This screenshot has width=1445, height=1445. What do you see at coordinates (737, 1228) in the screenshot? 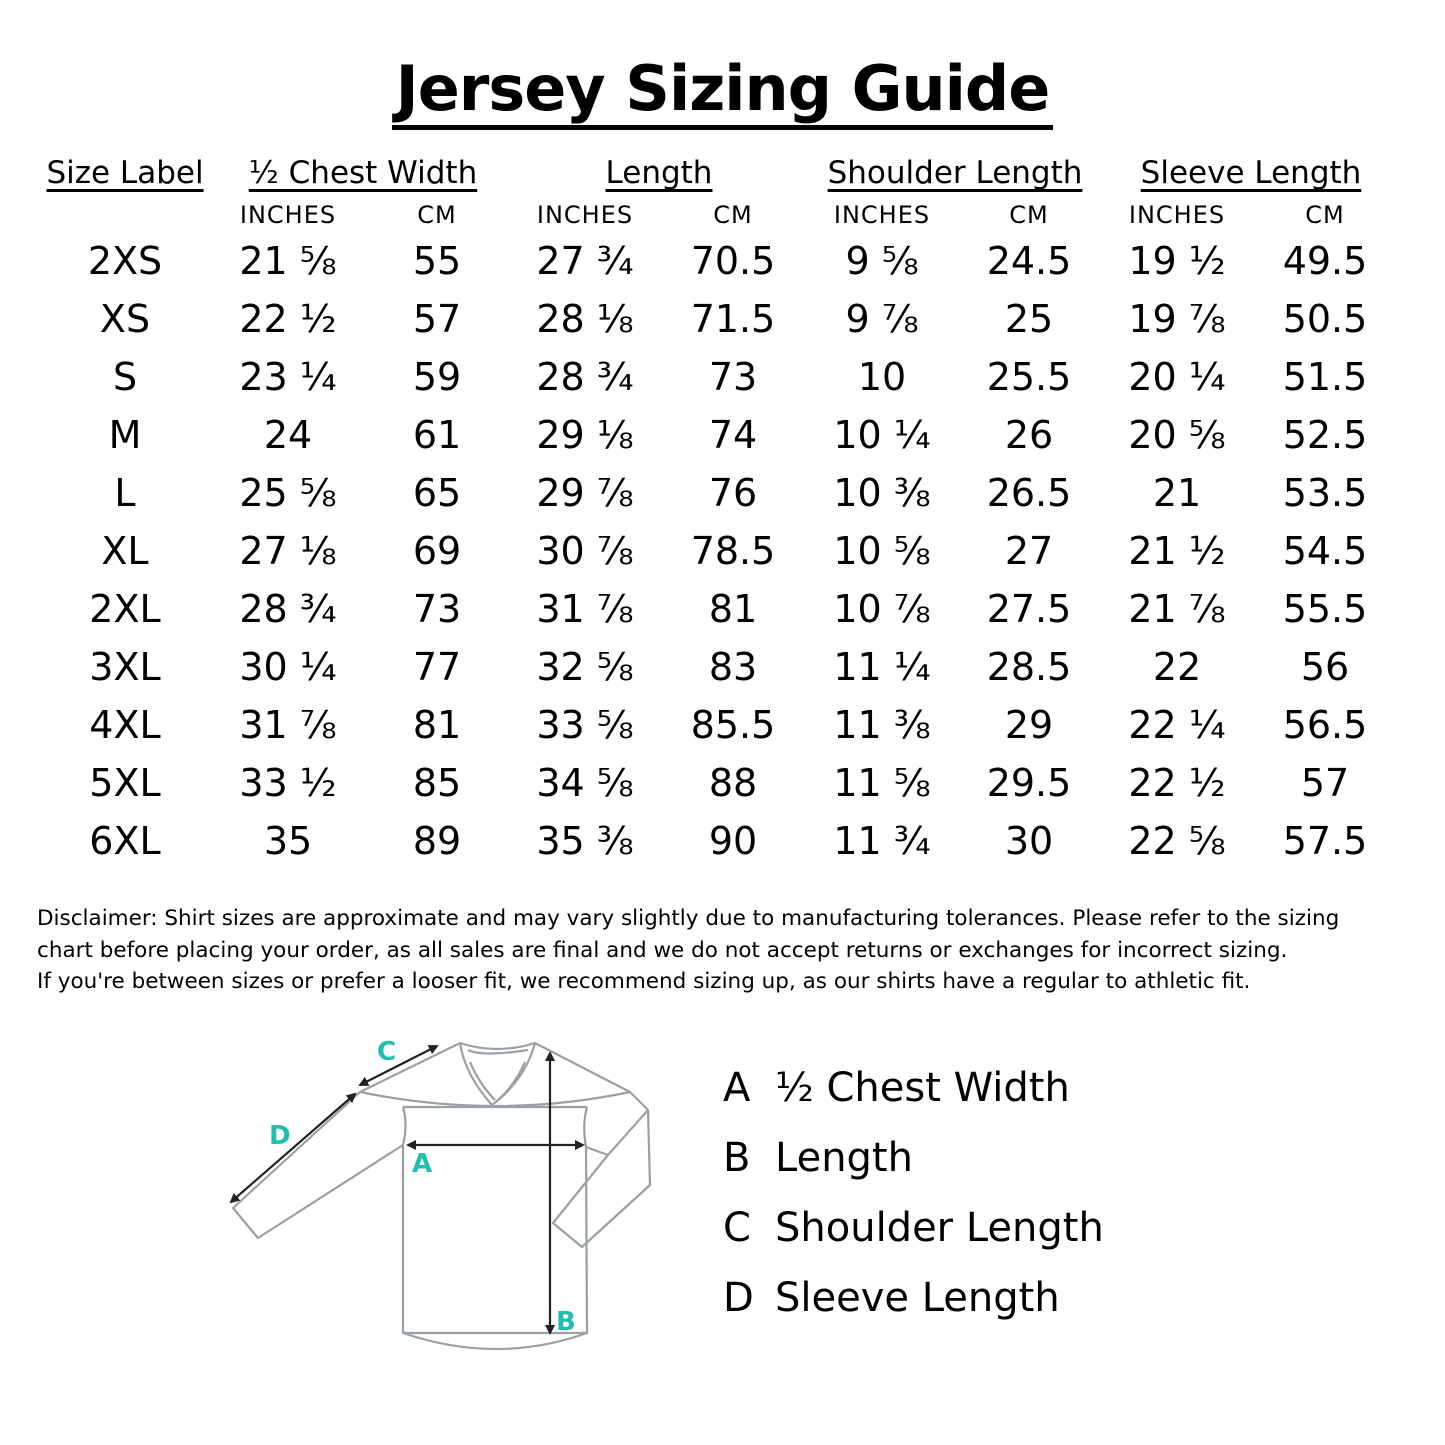
I see `legend-key: C` at bounding box center [737, 1228].